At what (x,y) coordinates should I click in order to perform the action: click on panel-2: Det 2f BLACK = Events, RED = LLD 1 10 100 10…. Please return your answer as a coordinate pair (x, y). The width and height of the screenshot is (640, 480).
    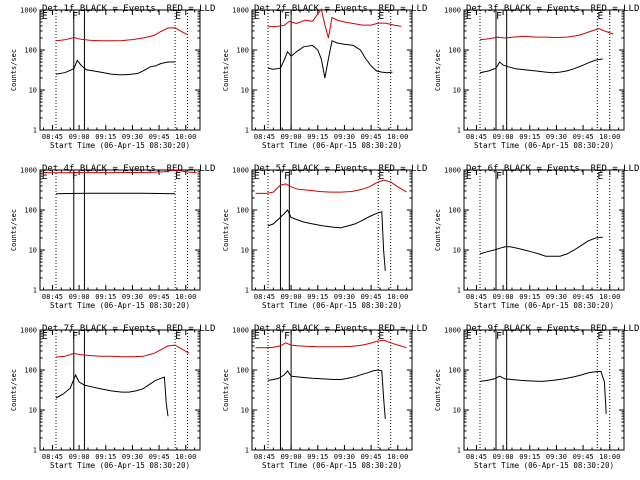
    Looking at the image, I should click on (324, 77).